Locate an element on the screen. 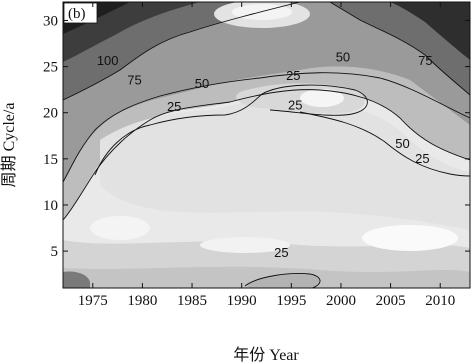 This screenshot has width=471, height=364. x-tick-label: 2005 is located at coordinates (391, 301).